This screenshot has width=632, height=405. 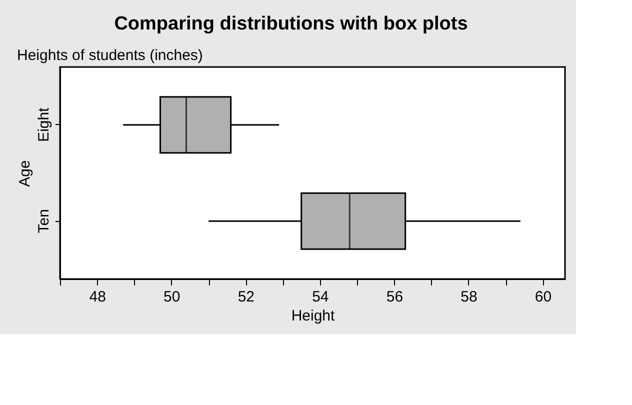 I want to click on x-tick-label: 60, so click(x=543, y=297).